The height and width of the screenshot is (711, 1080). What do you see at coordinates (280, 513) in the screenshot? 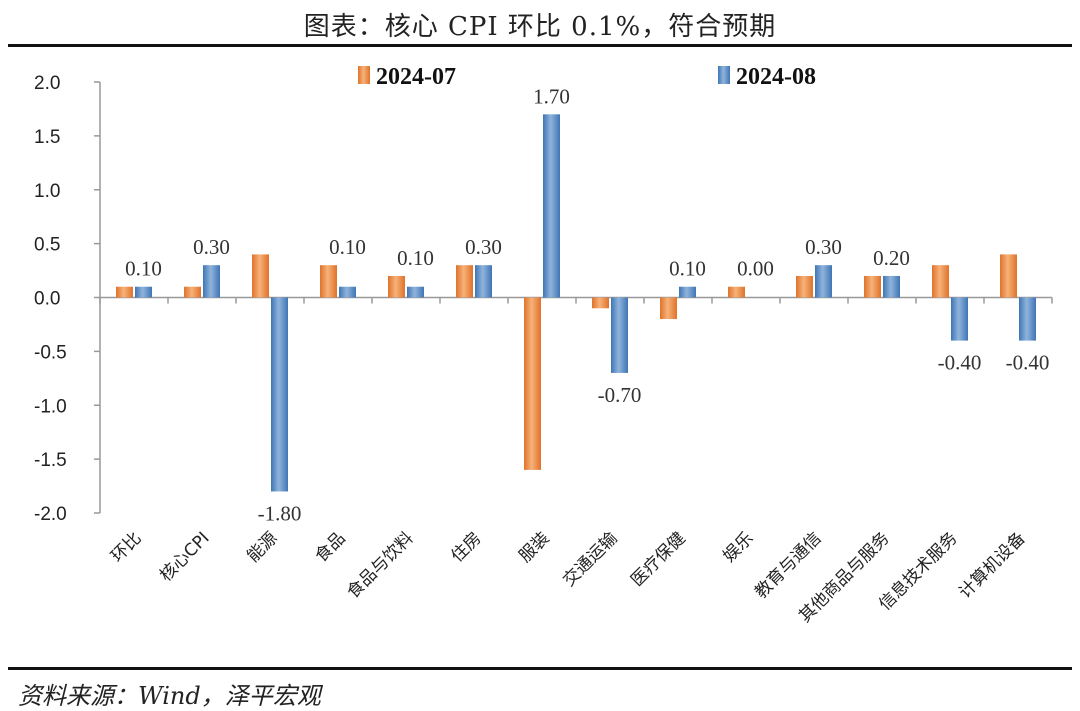
I see `data-label: -1.80` at bounding box center [280, 513].